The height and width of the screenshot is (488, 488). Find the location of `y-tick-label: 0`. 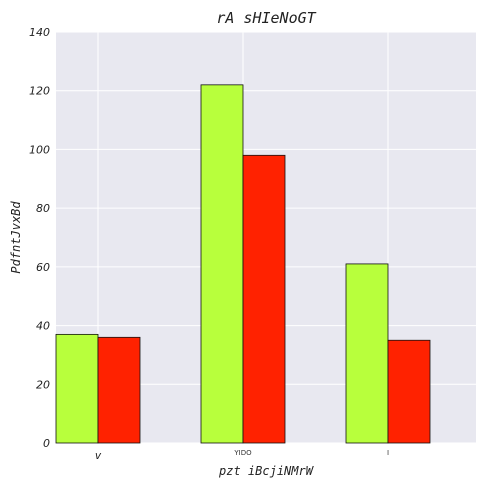

y-tick-label: 0 is located at coordinates (46, 443).